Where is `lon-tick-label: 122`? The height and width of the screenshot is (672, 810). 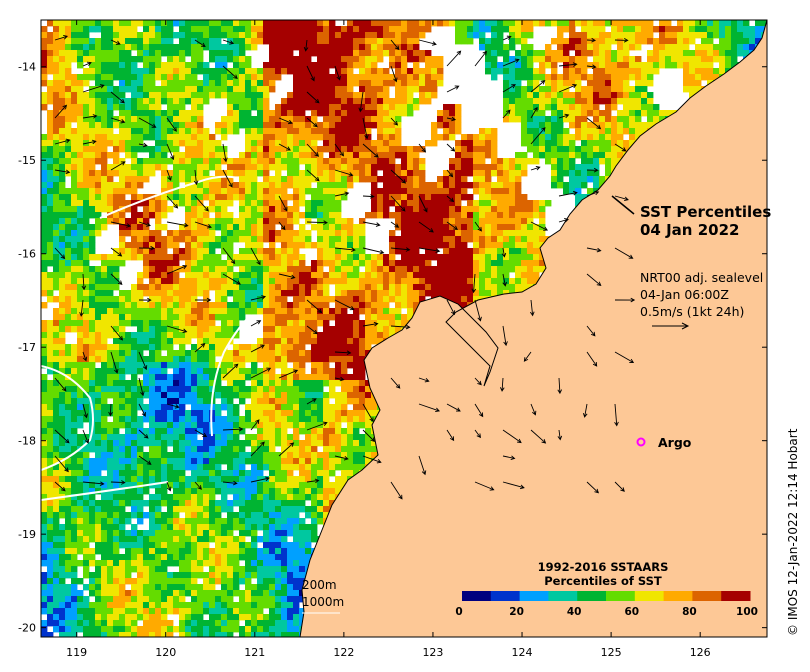
lon-tick-label: 122 is located at coordinates (343, 652).